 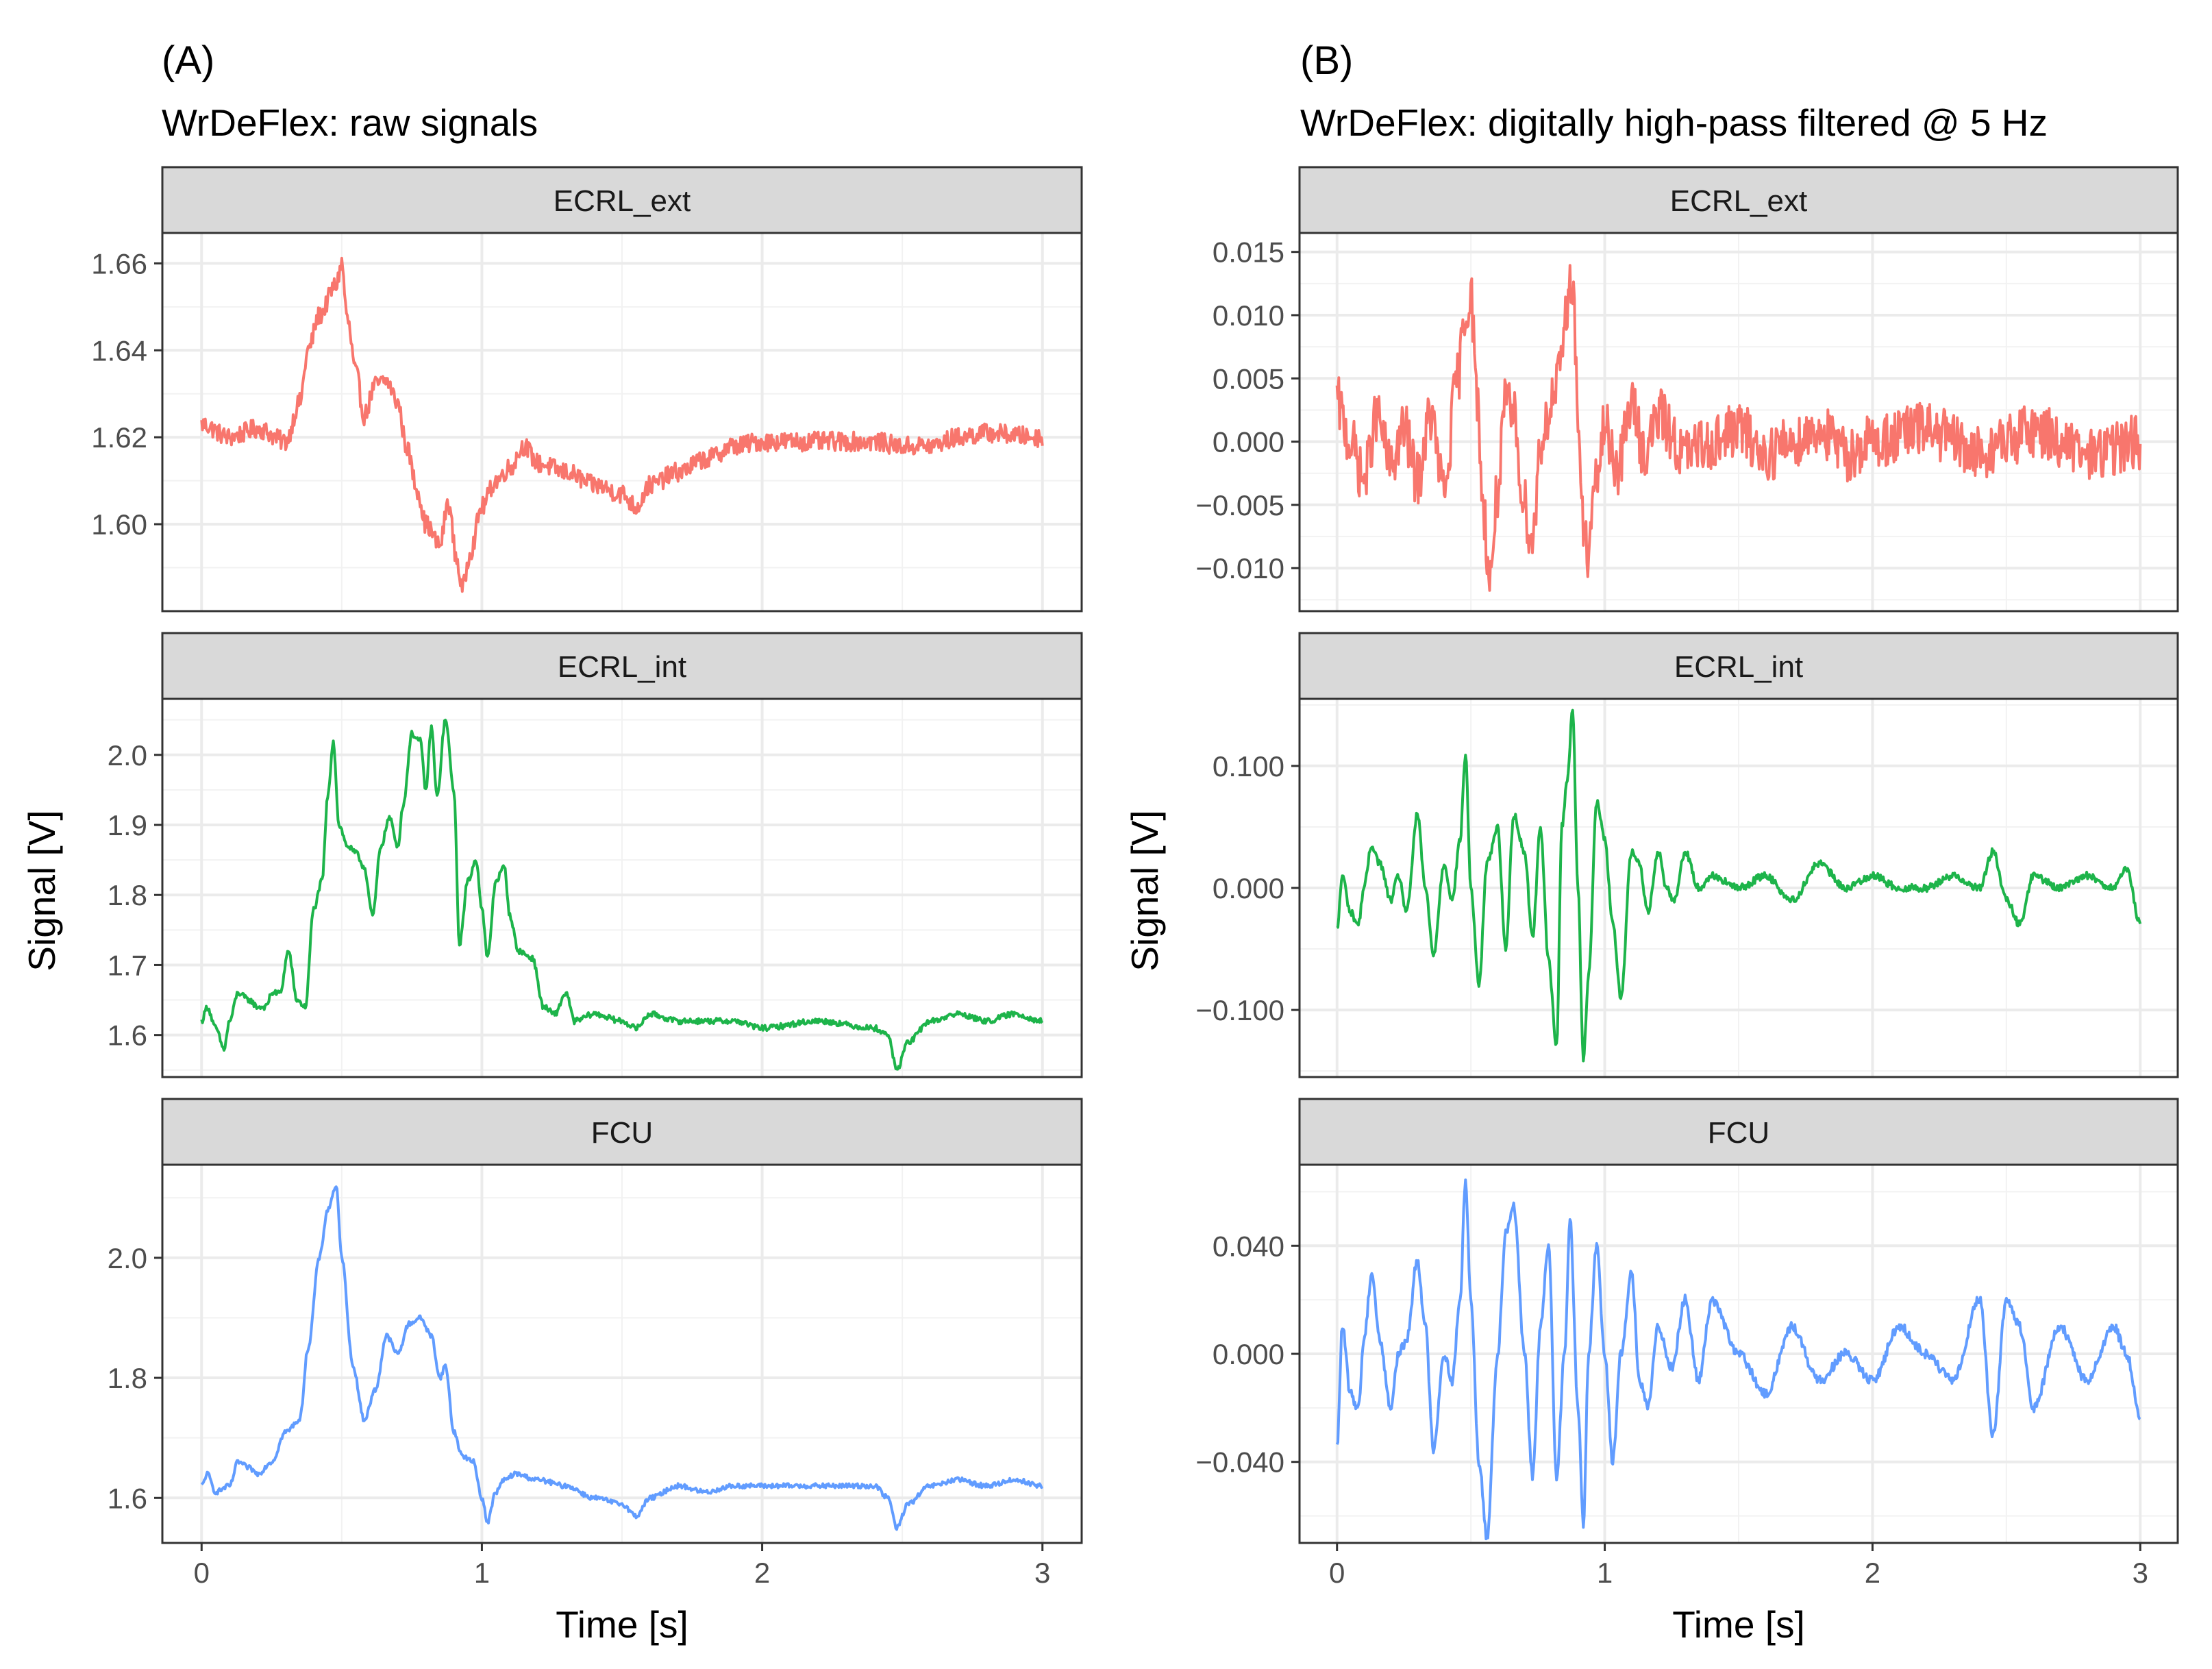 I want to click on y-tick-label: 1.62, so click(x=119, y=437).